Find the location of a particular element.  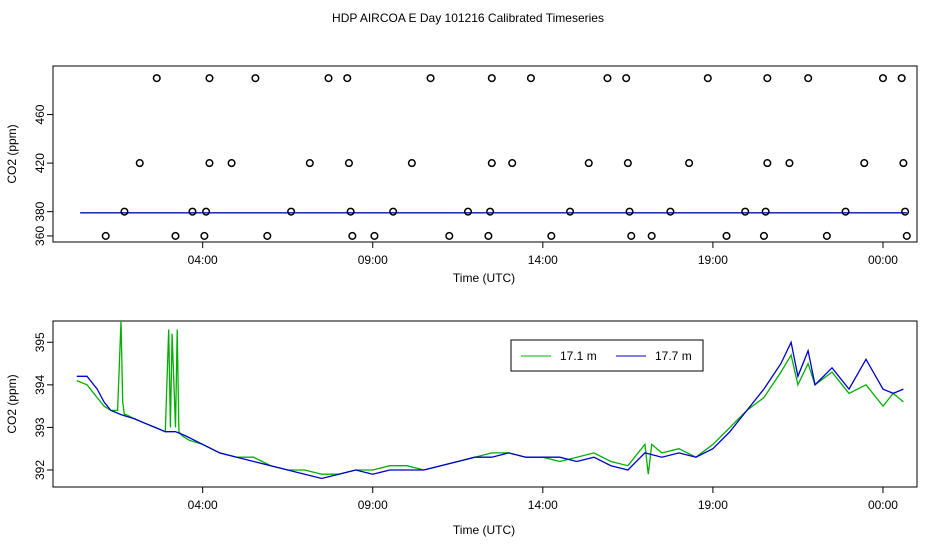

legend: 17.1 m 17.7 m is located at coordinates (607, 355).